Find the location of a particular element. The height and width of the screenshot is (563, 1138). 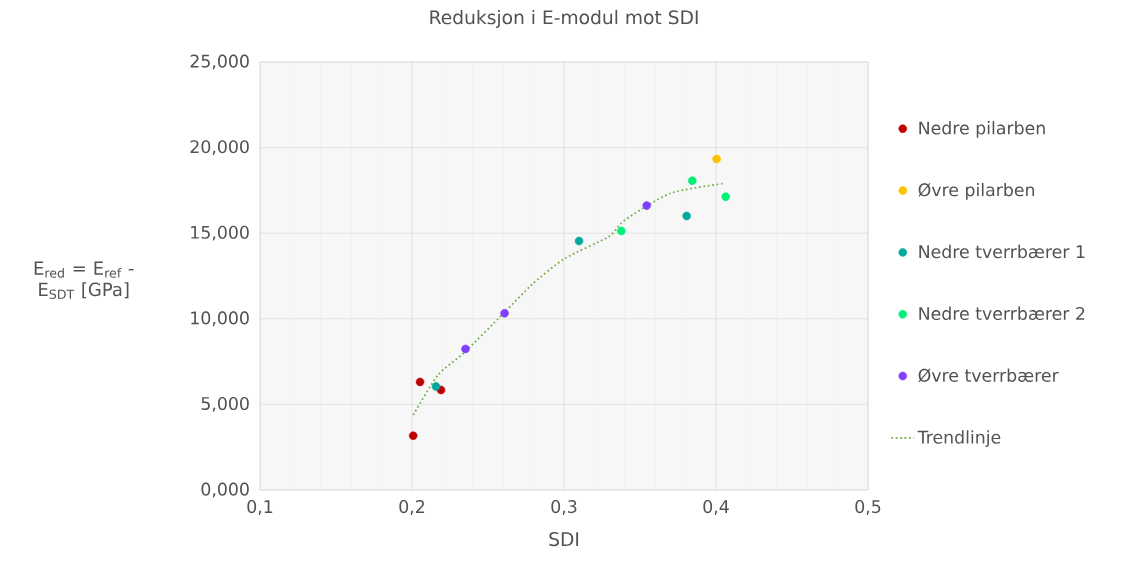

y-tick-label: 0,000 is located at coordinates (225, 490).